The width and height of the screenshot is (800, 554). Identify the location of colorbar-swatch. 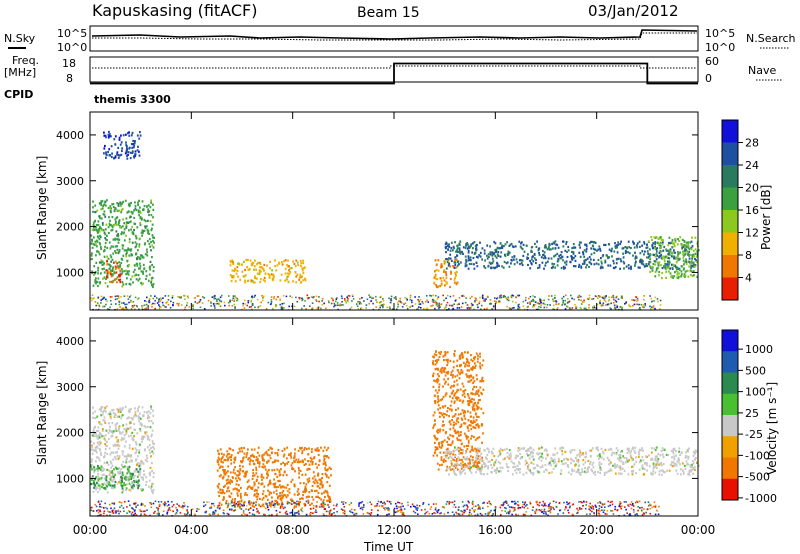
(730, 244).